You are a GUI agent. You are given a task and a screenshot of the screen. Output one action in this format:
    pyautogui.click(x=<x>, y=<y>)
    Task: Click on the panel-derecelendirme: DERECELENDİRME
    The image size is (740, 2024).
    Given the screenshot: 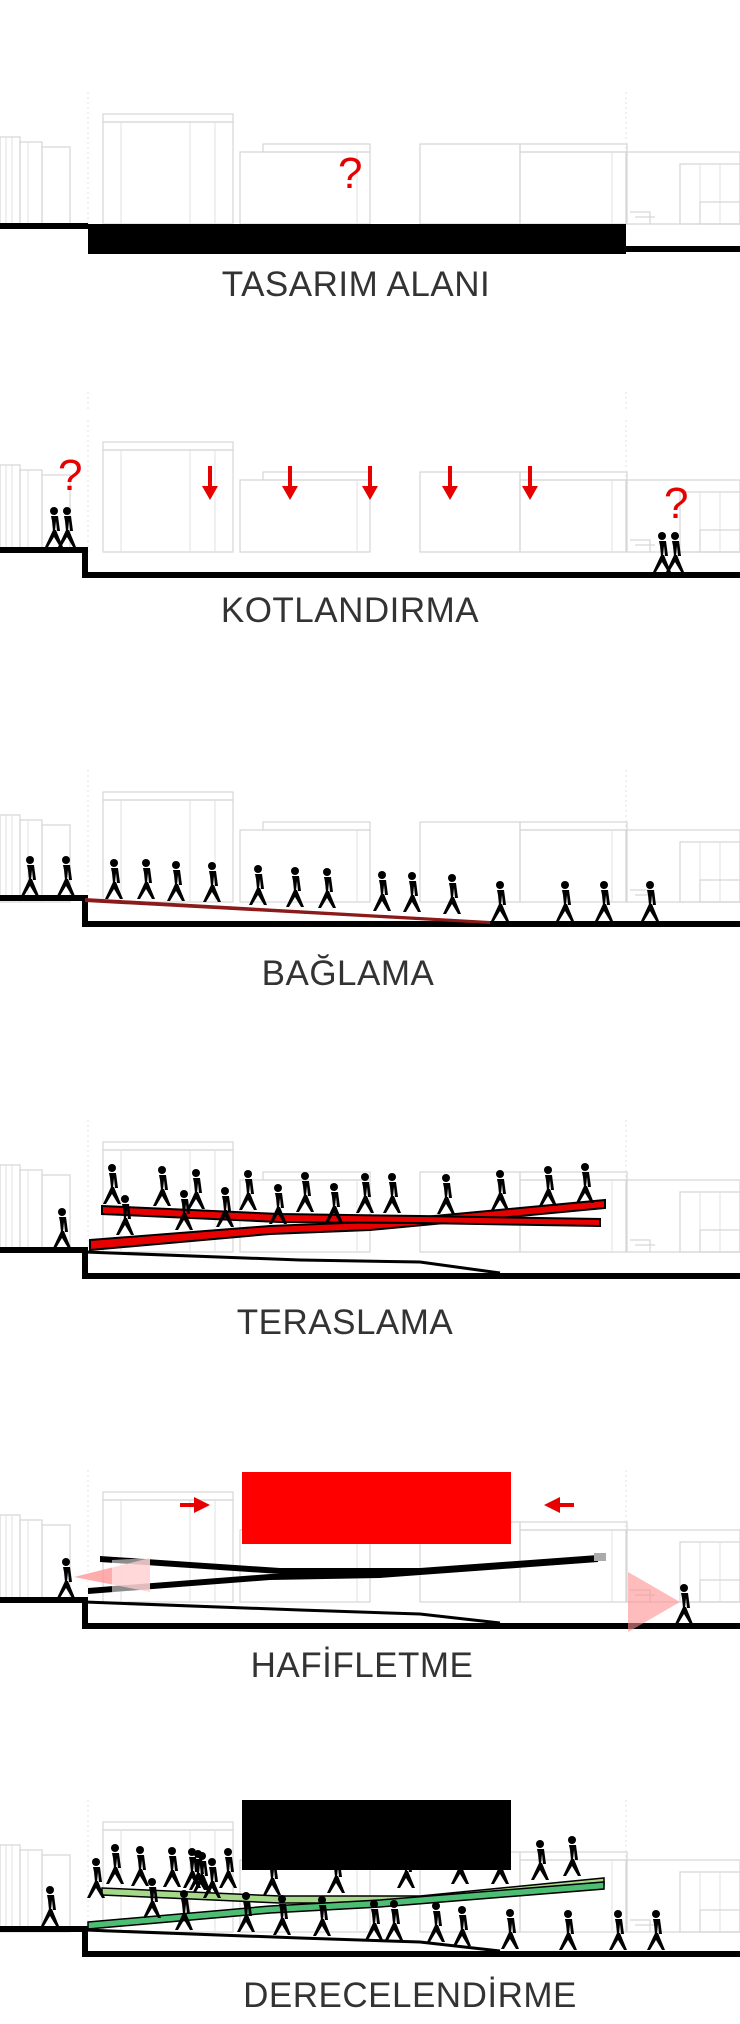 What is the action you would take?
    pyautogui.click(x=370, y=1907)
    